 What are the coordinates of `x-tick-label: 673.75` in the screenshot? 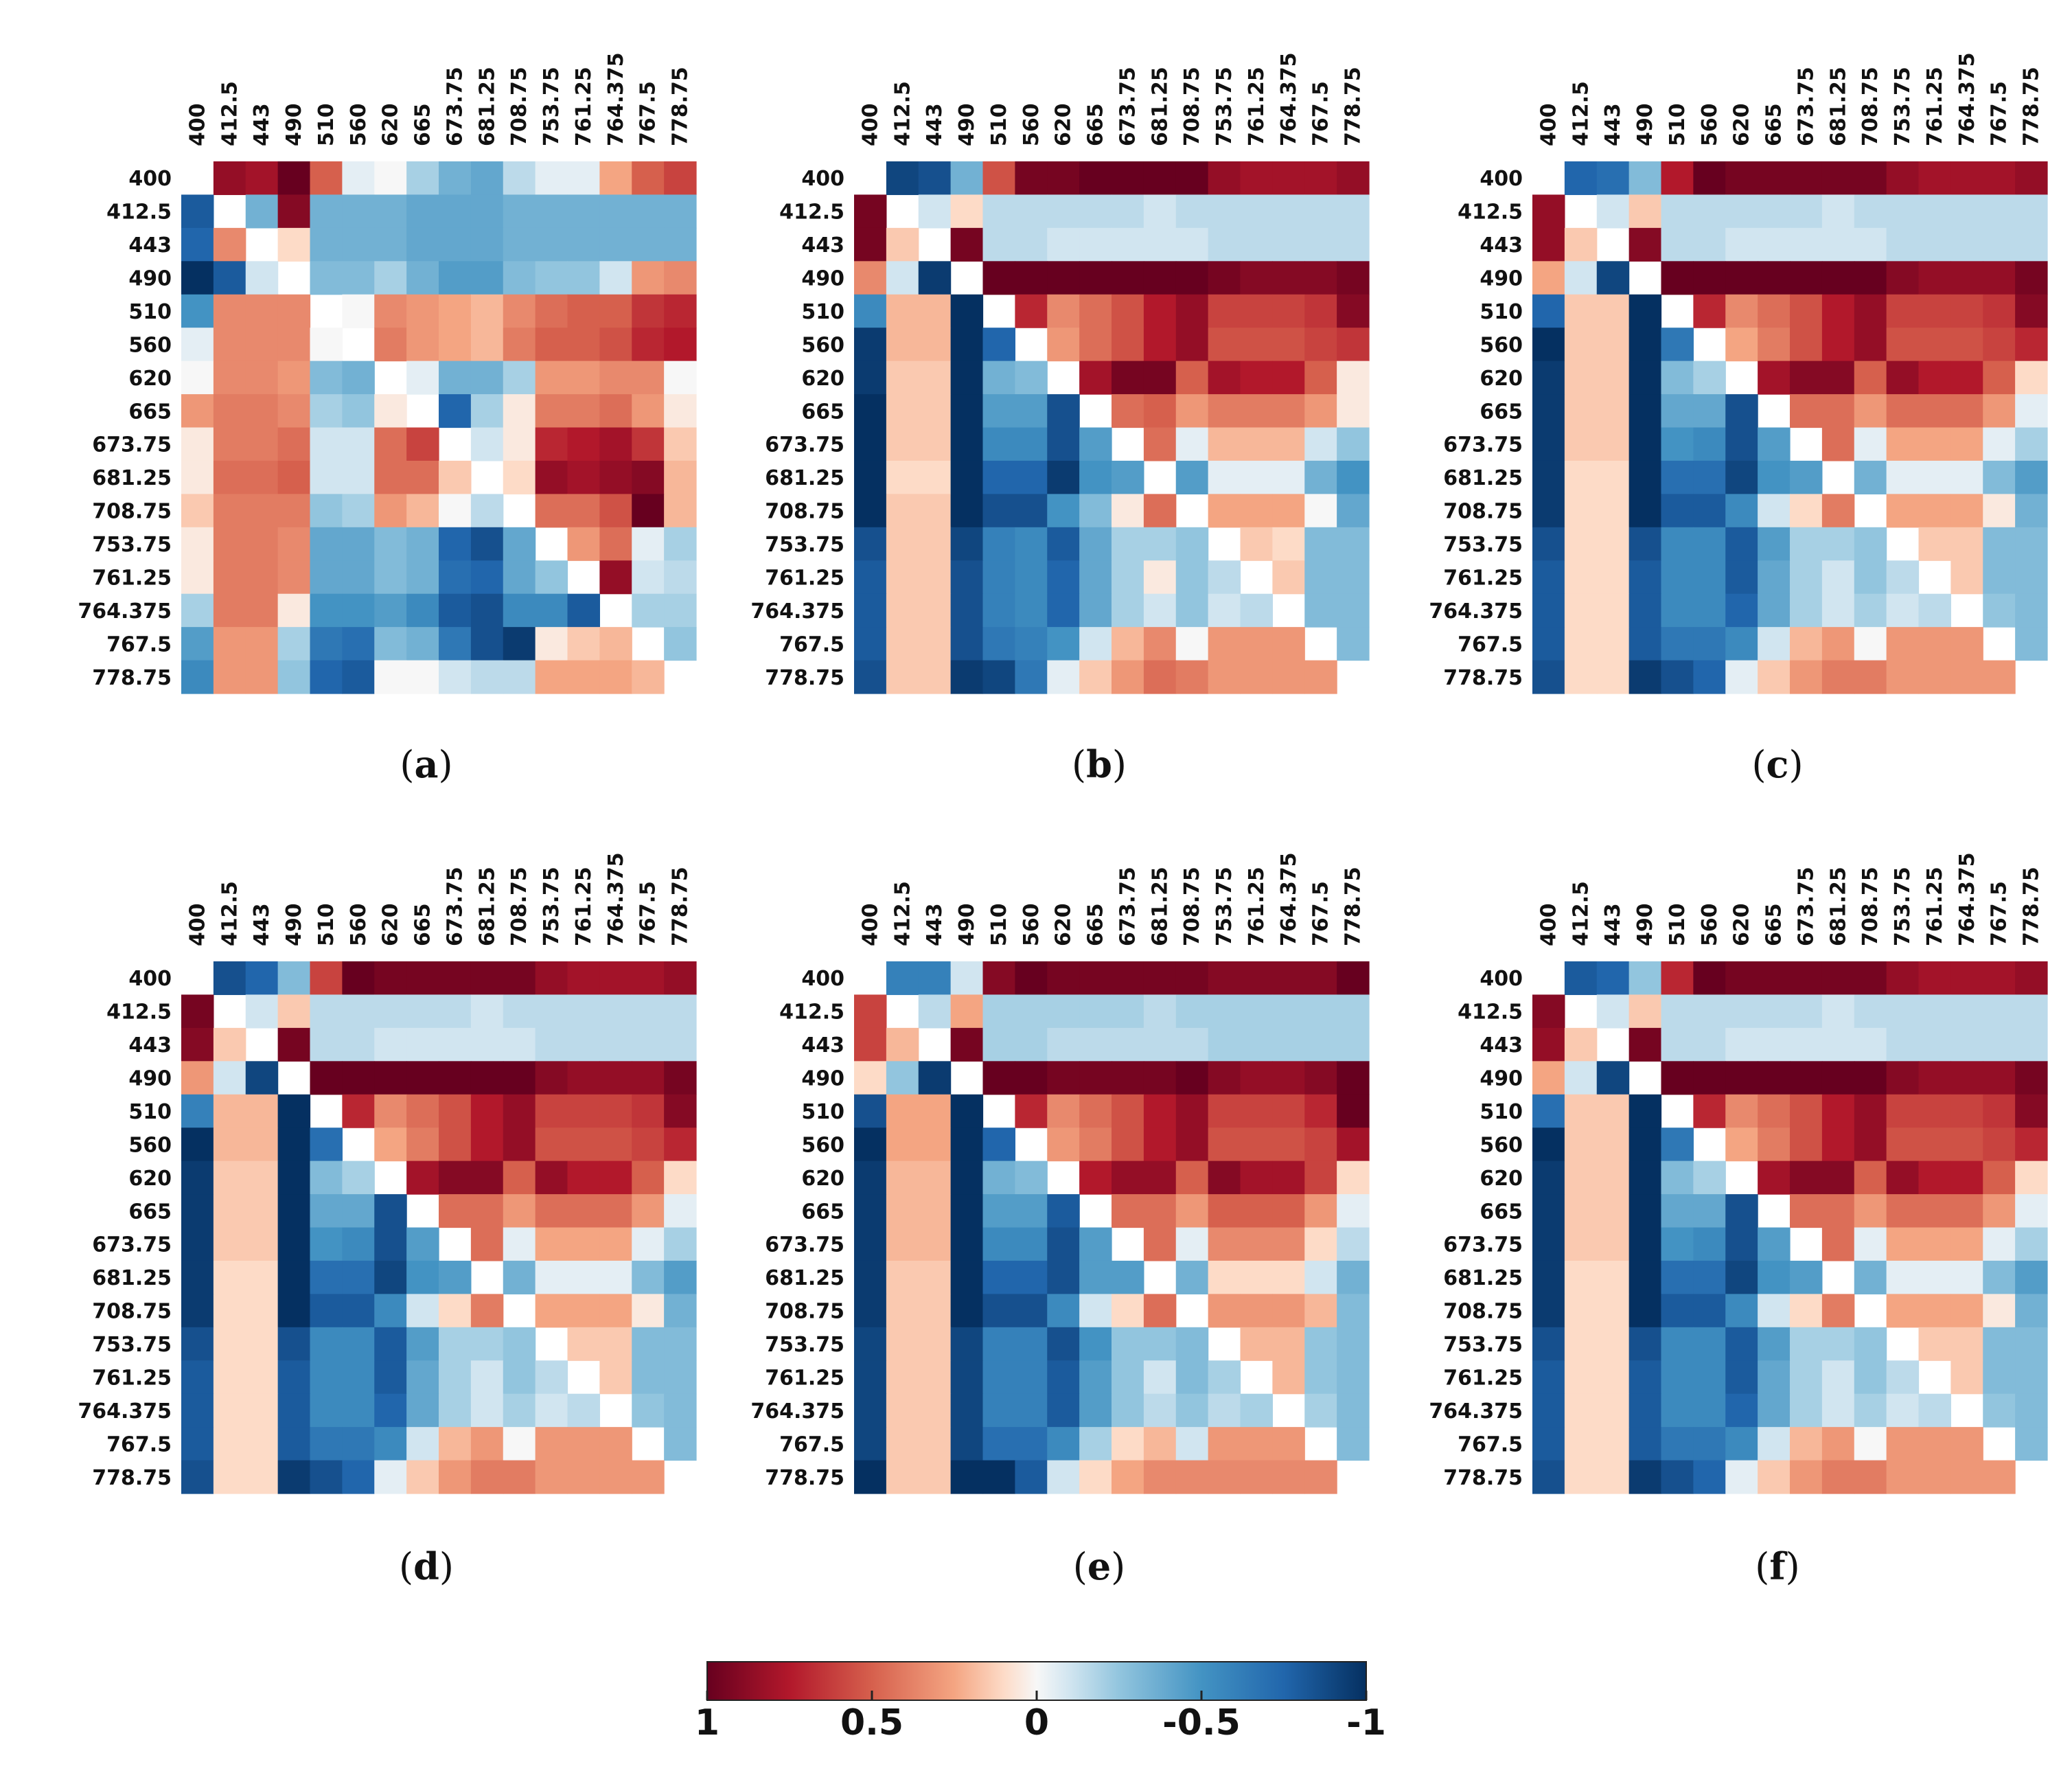 It's located at (1806, 107).